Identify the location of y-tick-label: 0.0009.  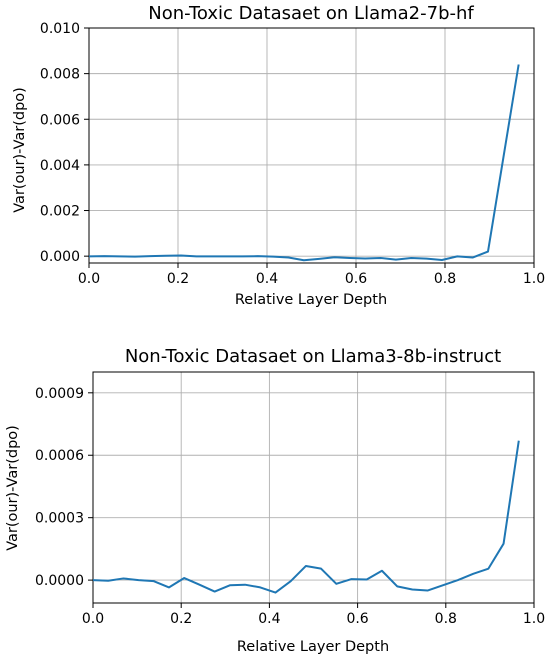
(59, 394).